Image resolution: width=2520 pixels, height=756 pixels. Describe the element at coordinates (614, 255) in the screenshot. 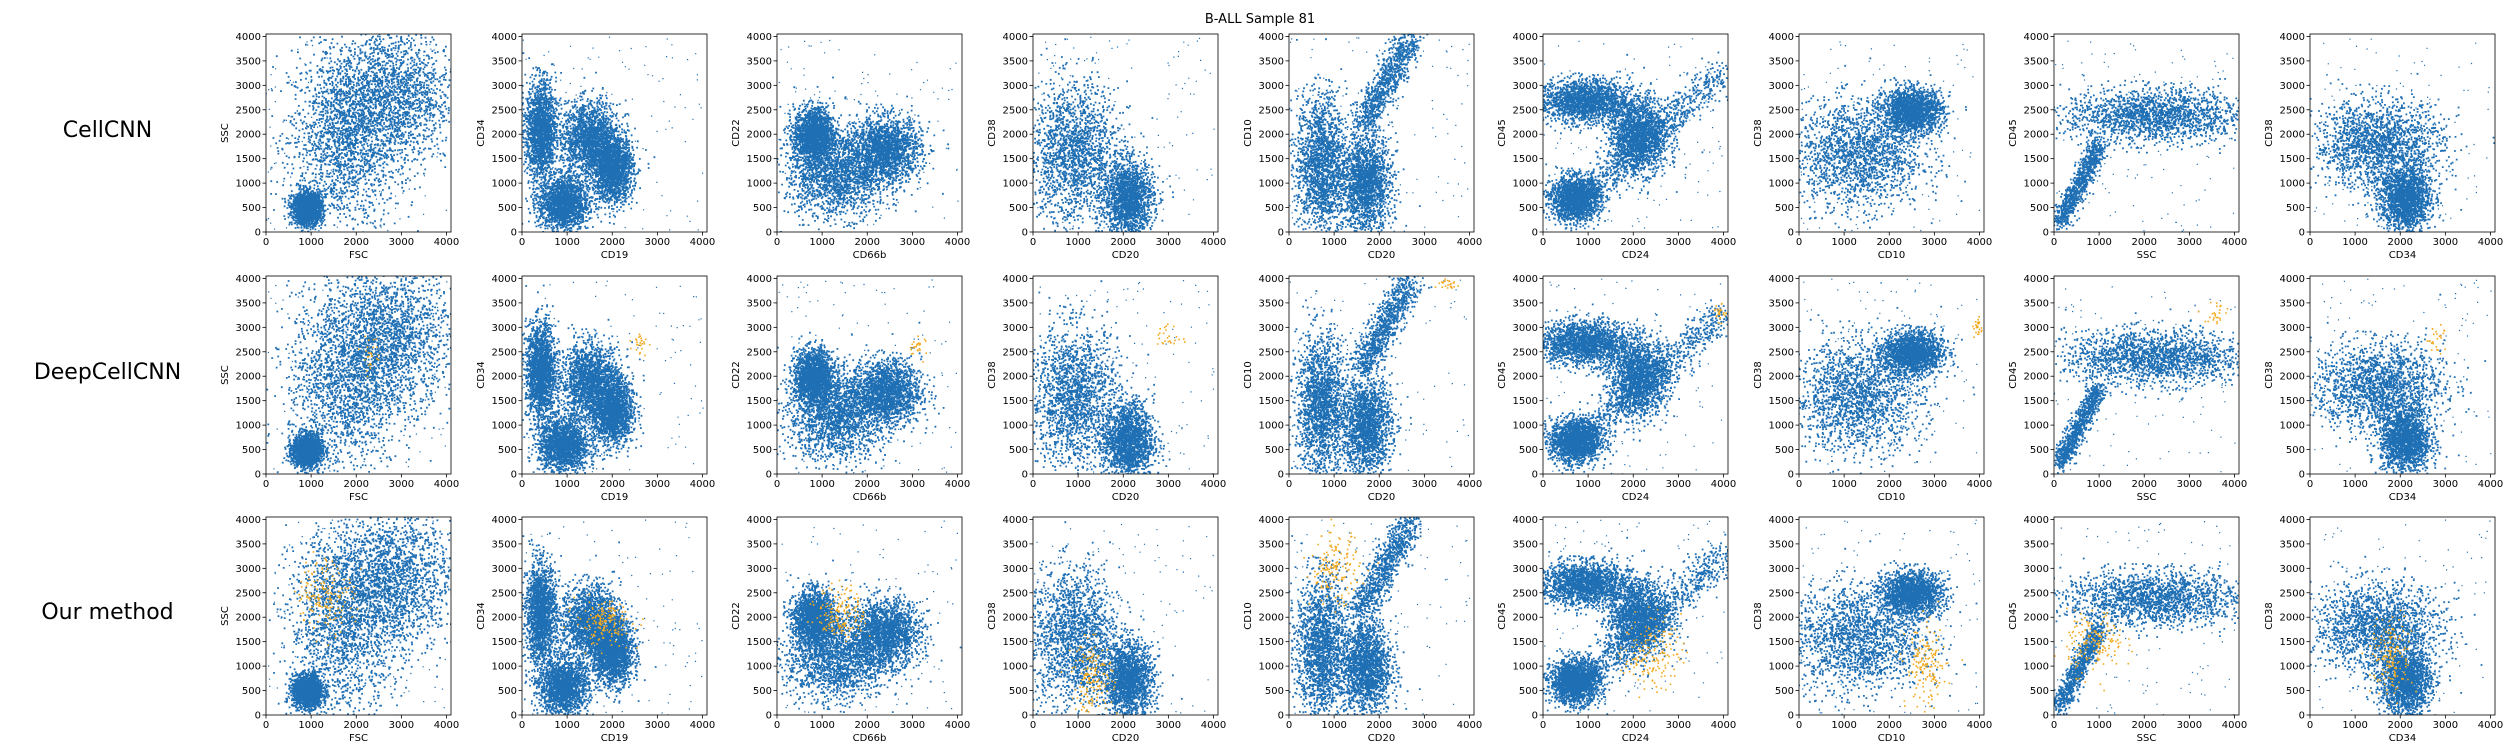

I see `x-axis-label: CD19` at that location.